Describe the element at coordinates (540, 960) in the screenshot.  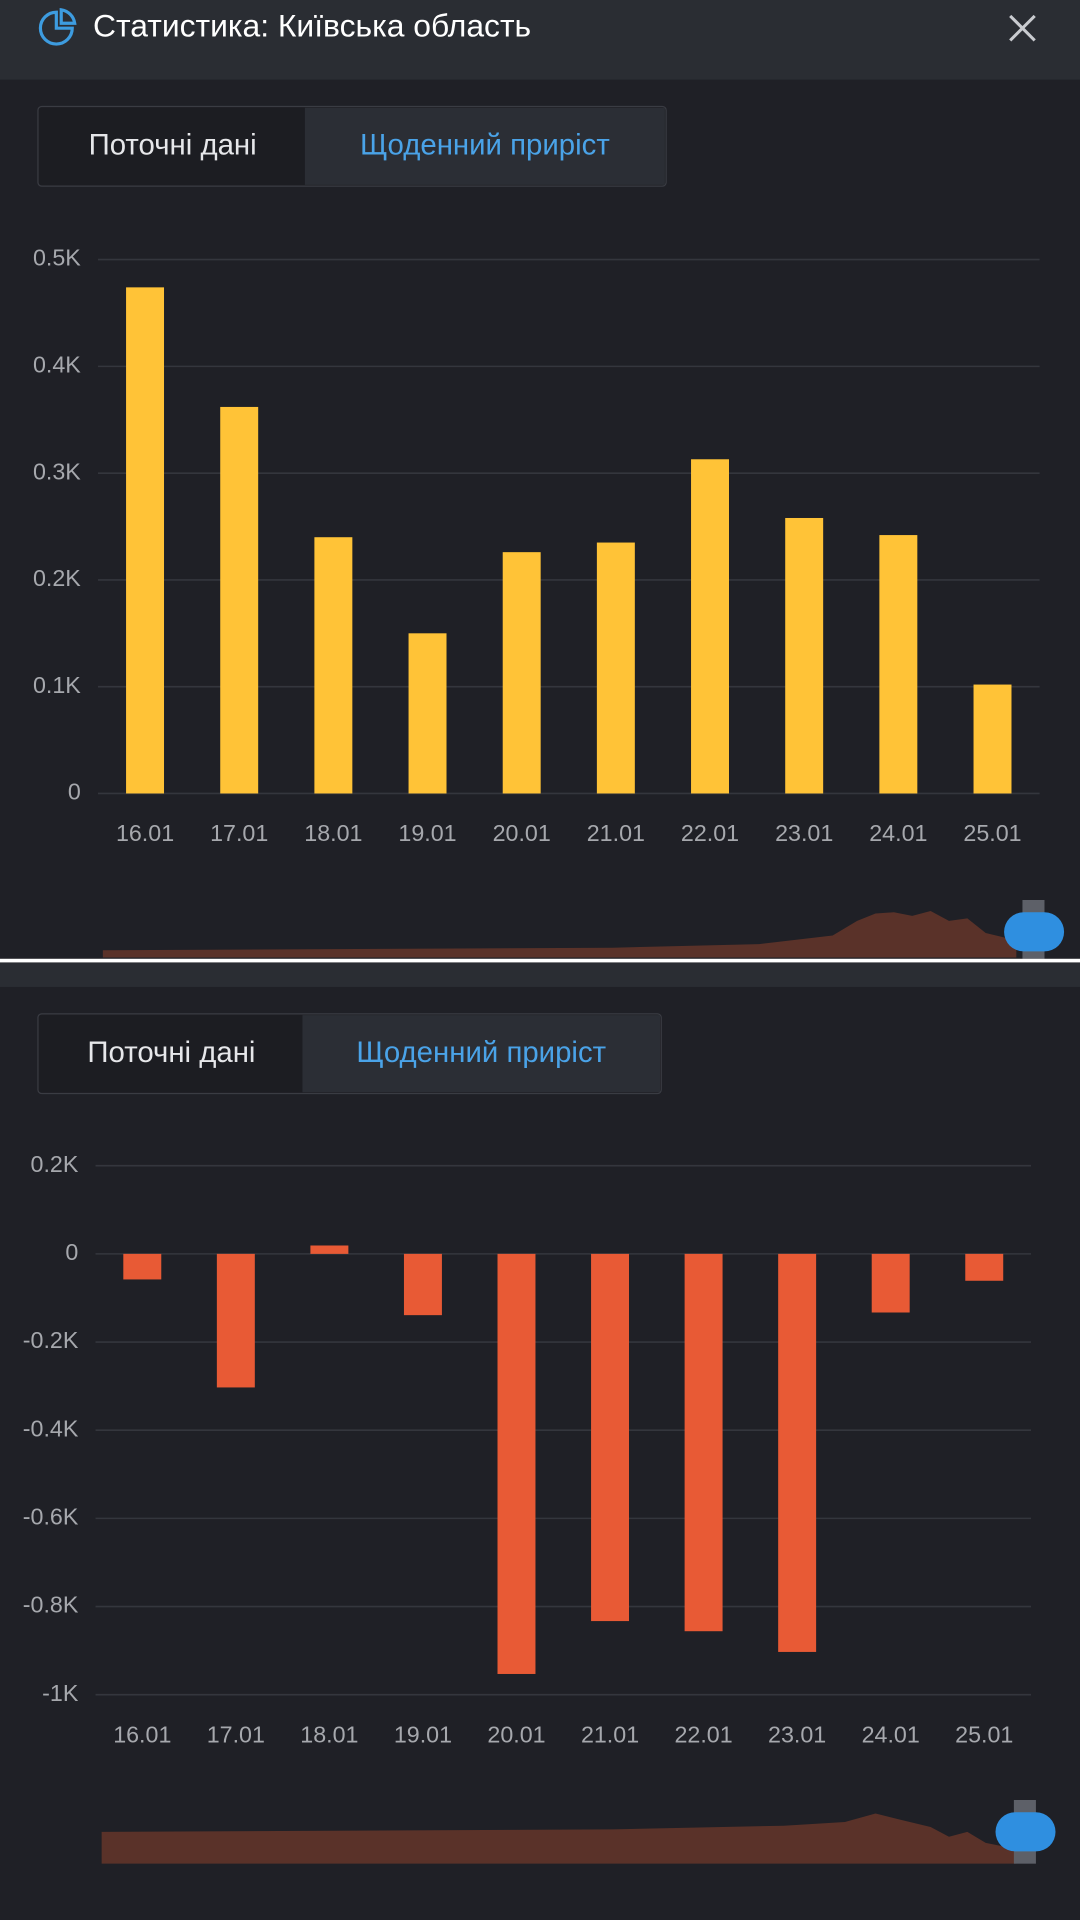
I see `separator` at that location.